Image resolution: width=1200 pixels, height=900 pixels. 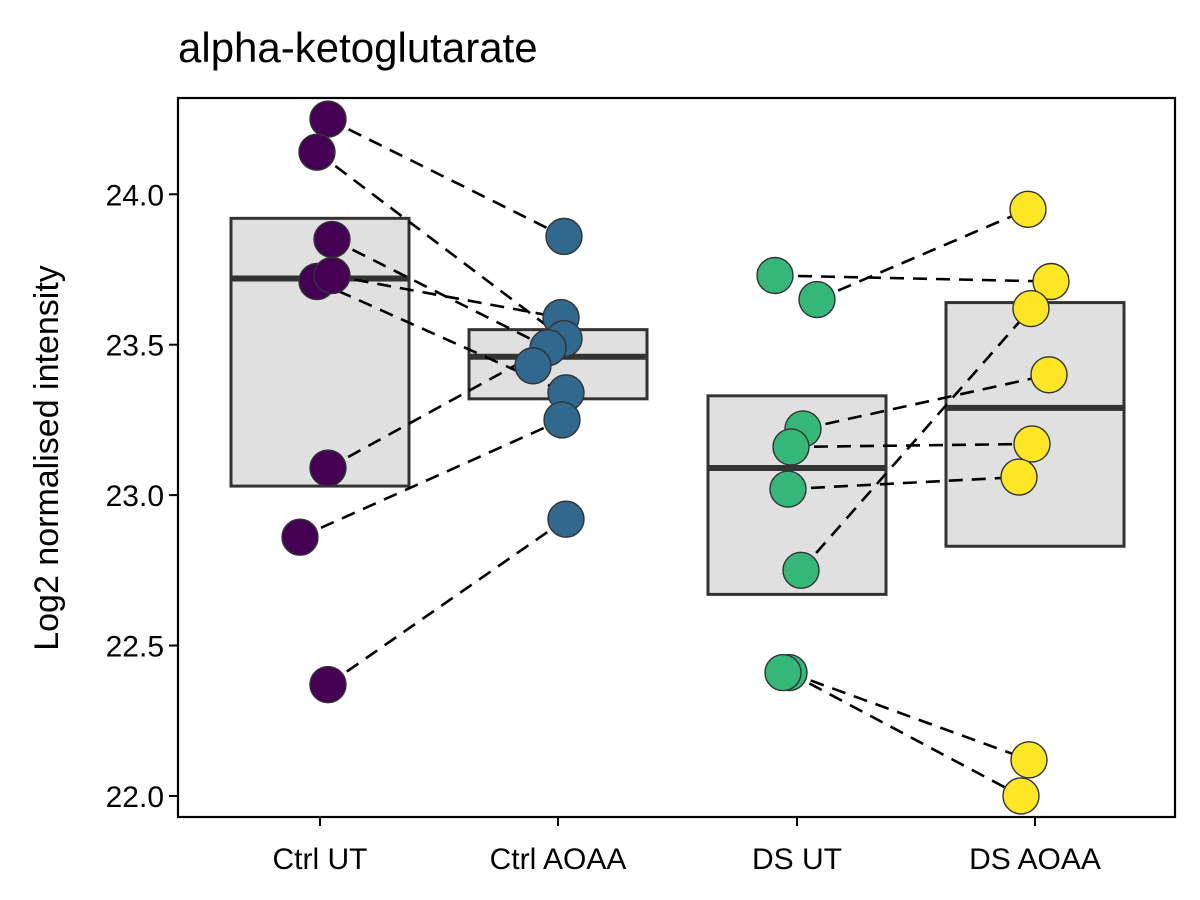 What do you see at coordinates (135, 647) in the screenshot?
I see `y-tick-label: 22.5` at bounding box center [135, 647].